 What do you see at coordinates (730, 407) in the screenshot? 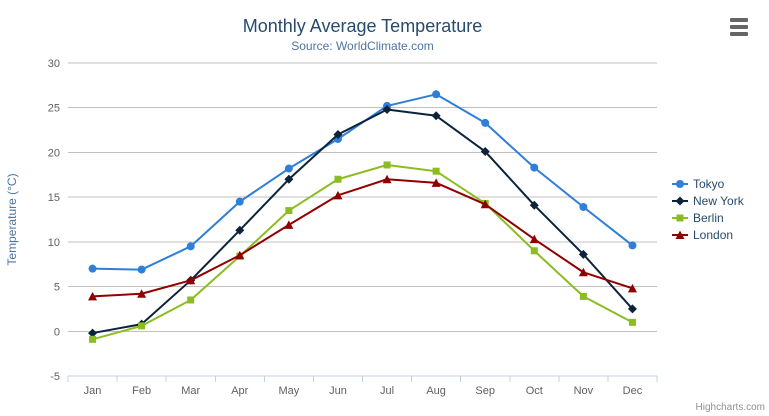
I see `credits-link: Highcharts.com` at bounding box center [730, 407].